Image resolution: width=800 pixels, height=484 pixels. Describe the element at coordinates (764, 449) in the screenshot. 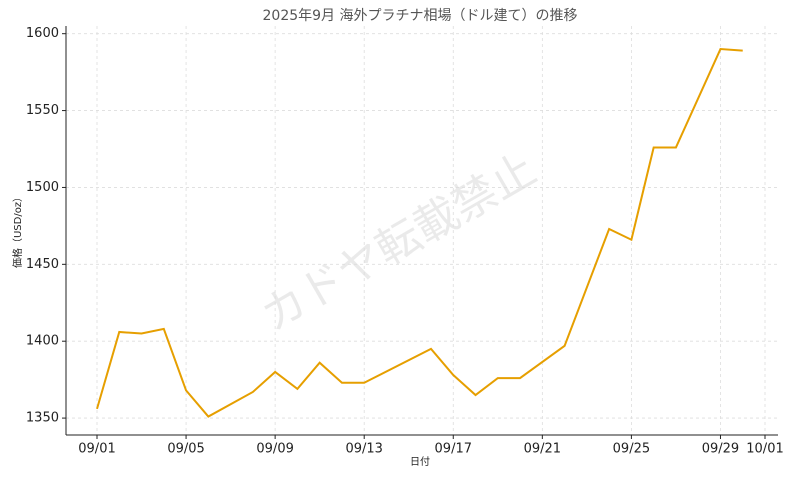

I see `x-tick-label: 10/01` at that location.